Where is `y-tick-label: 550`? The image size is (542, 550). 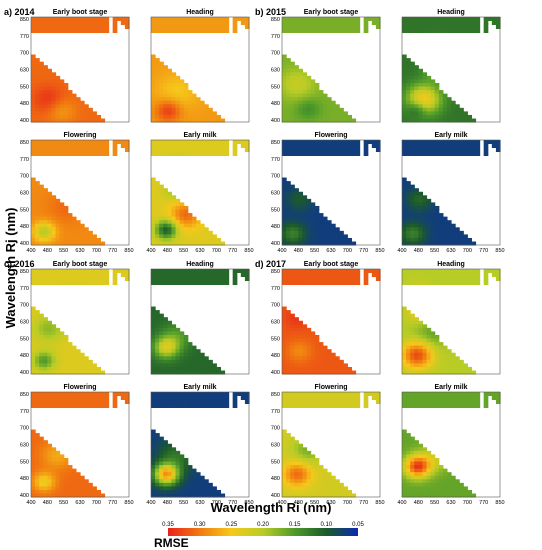
y-tick-label: 550 is located at coordinates (275, 210).